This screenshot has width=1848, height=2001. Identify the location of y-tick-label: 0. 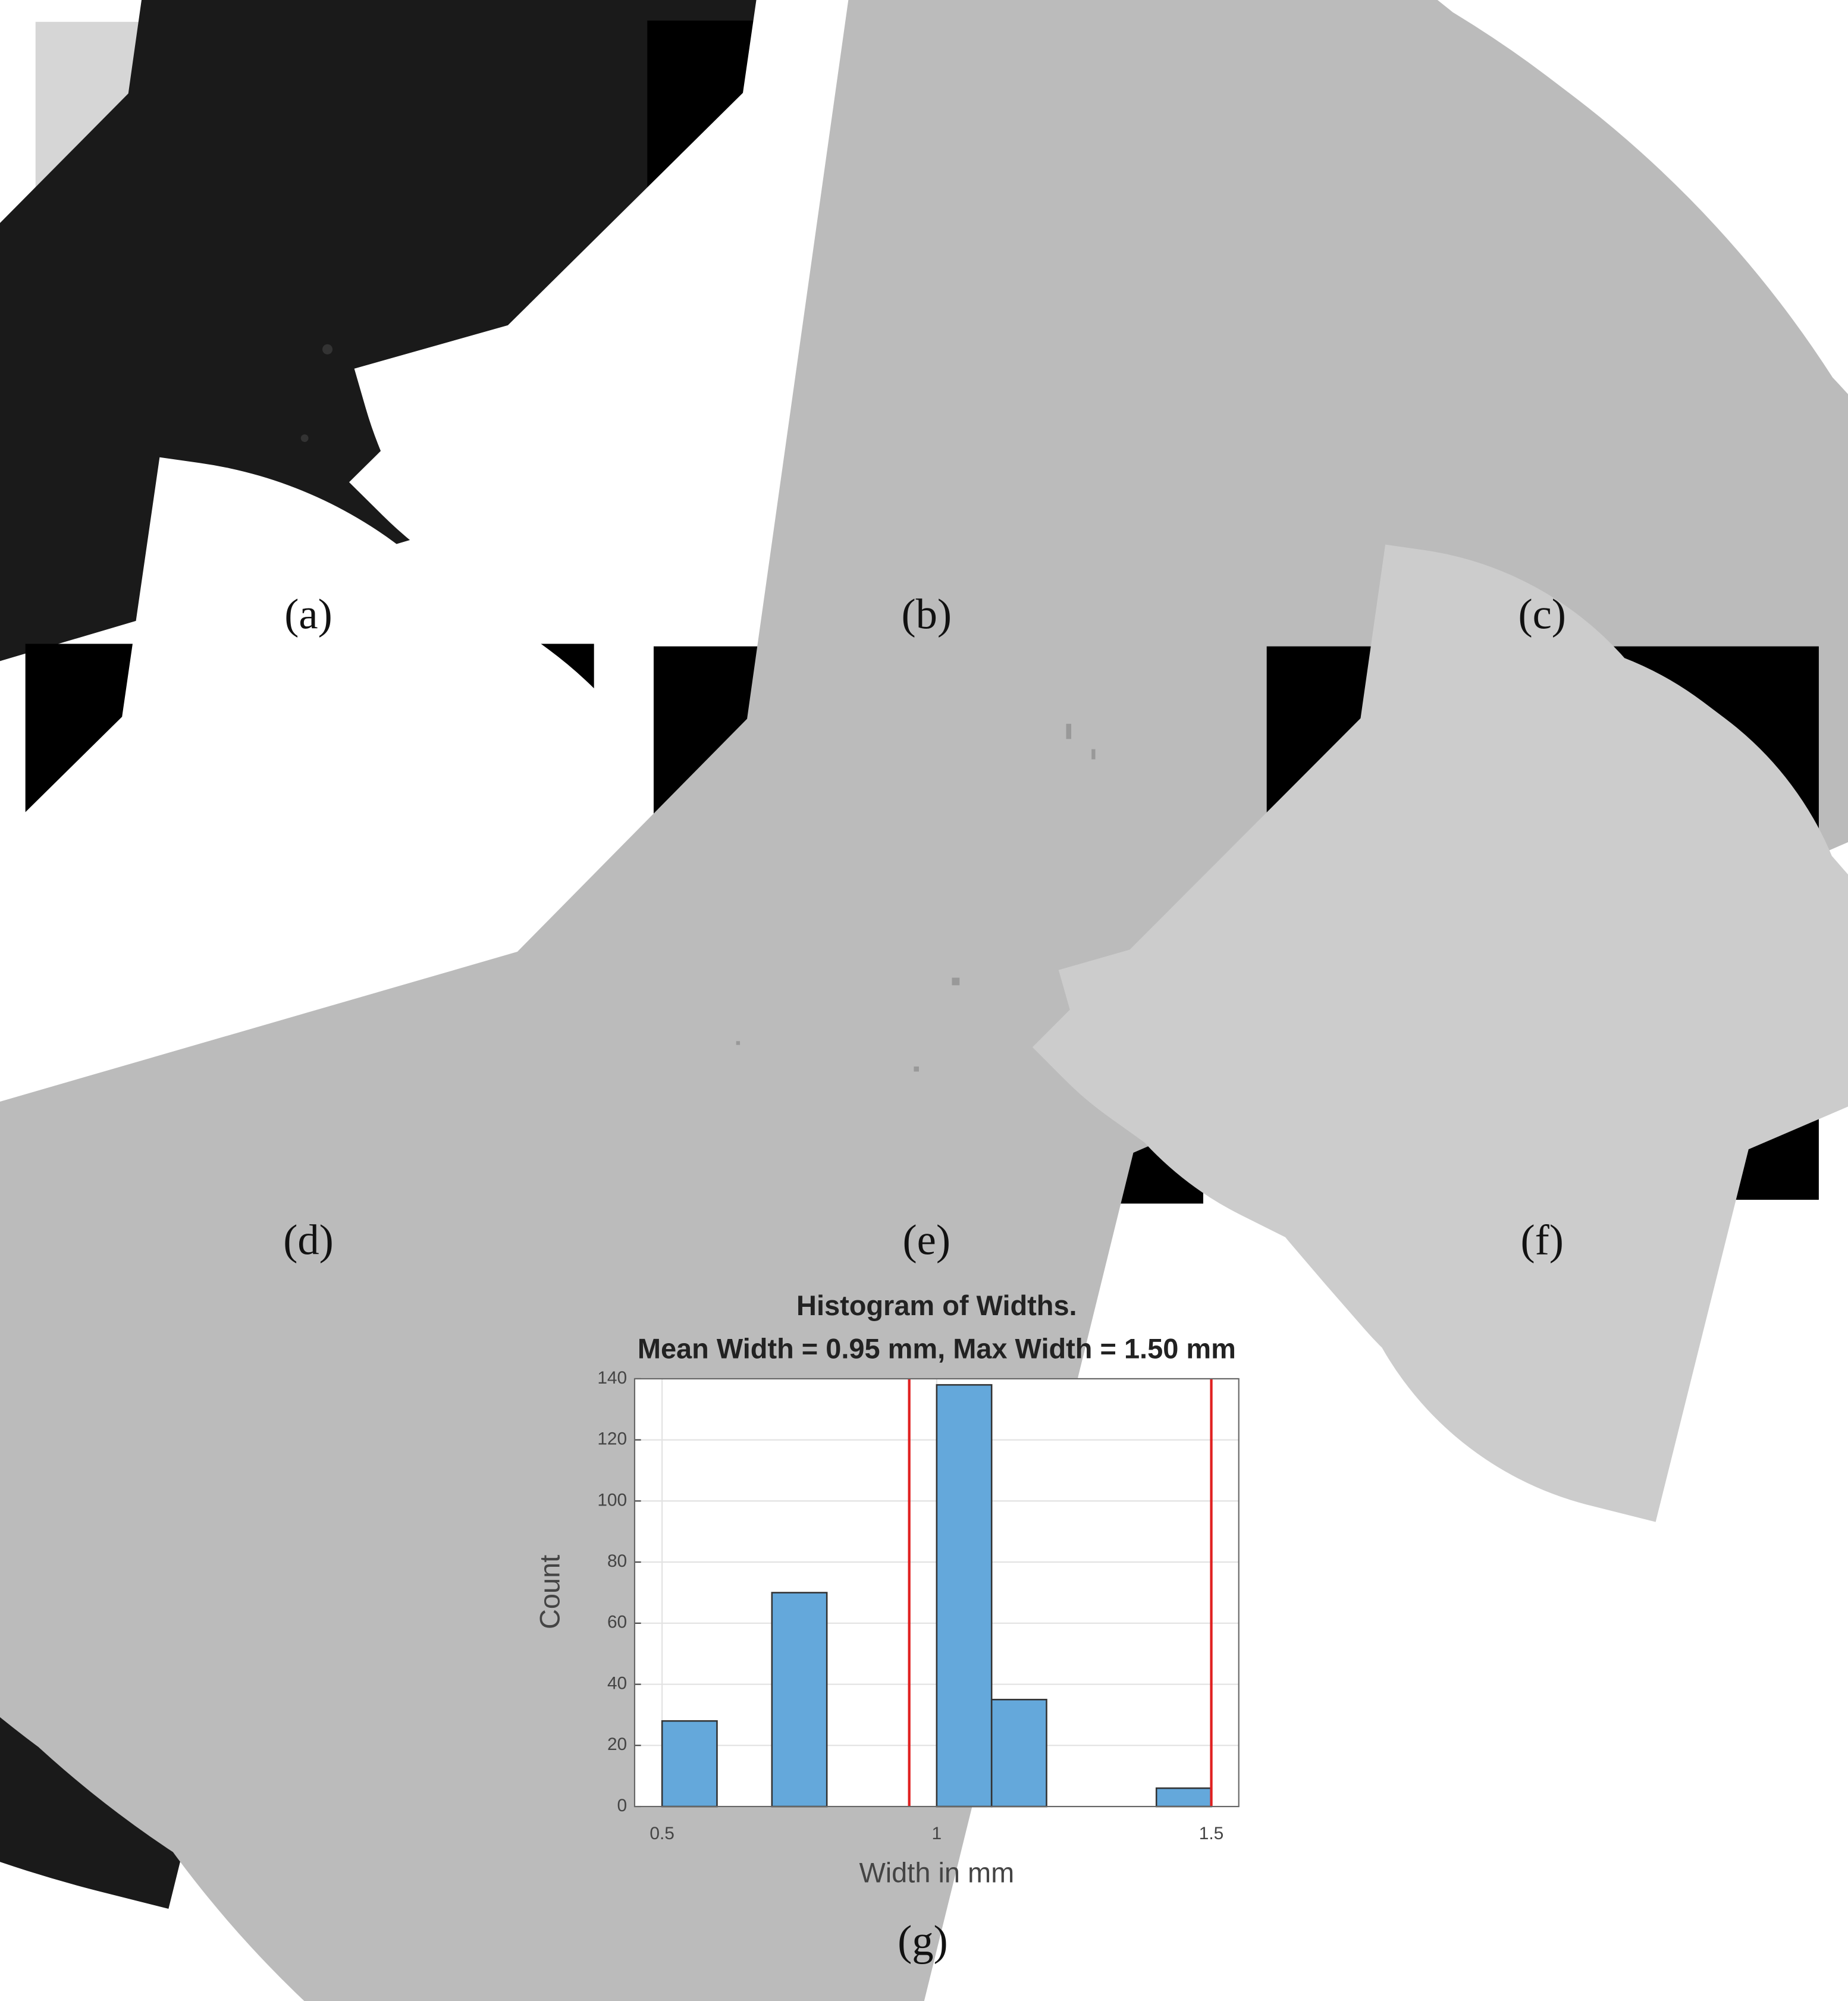
(622, 1805).